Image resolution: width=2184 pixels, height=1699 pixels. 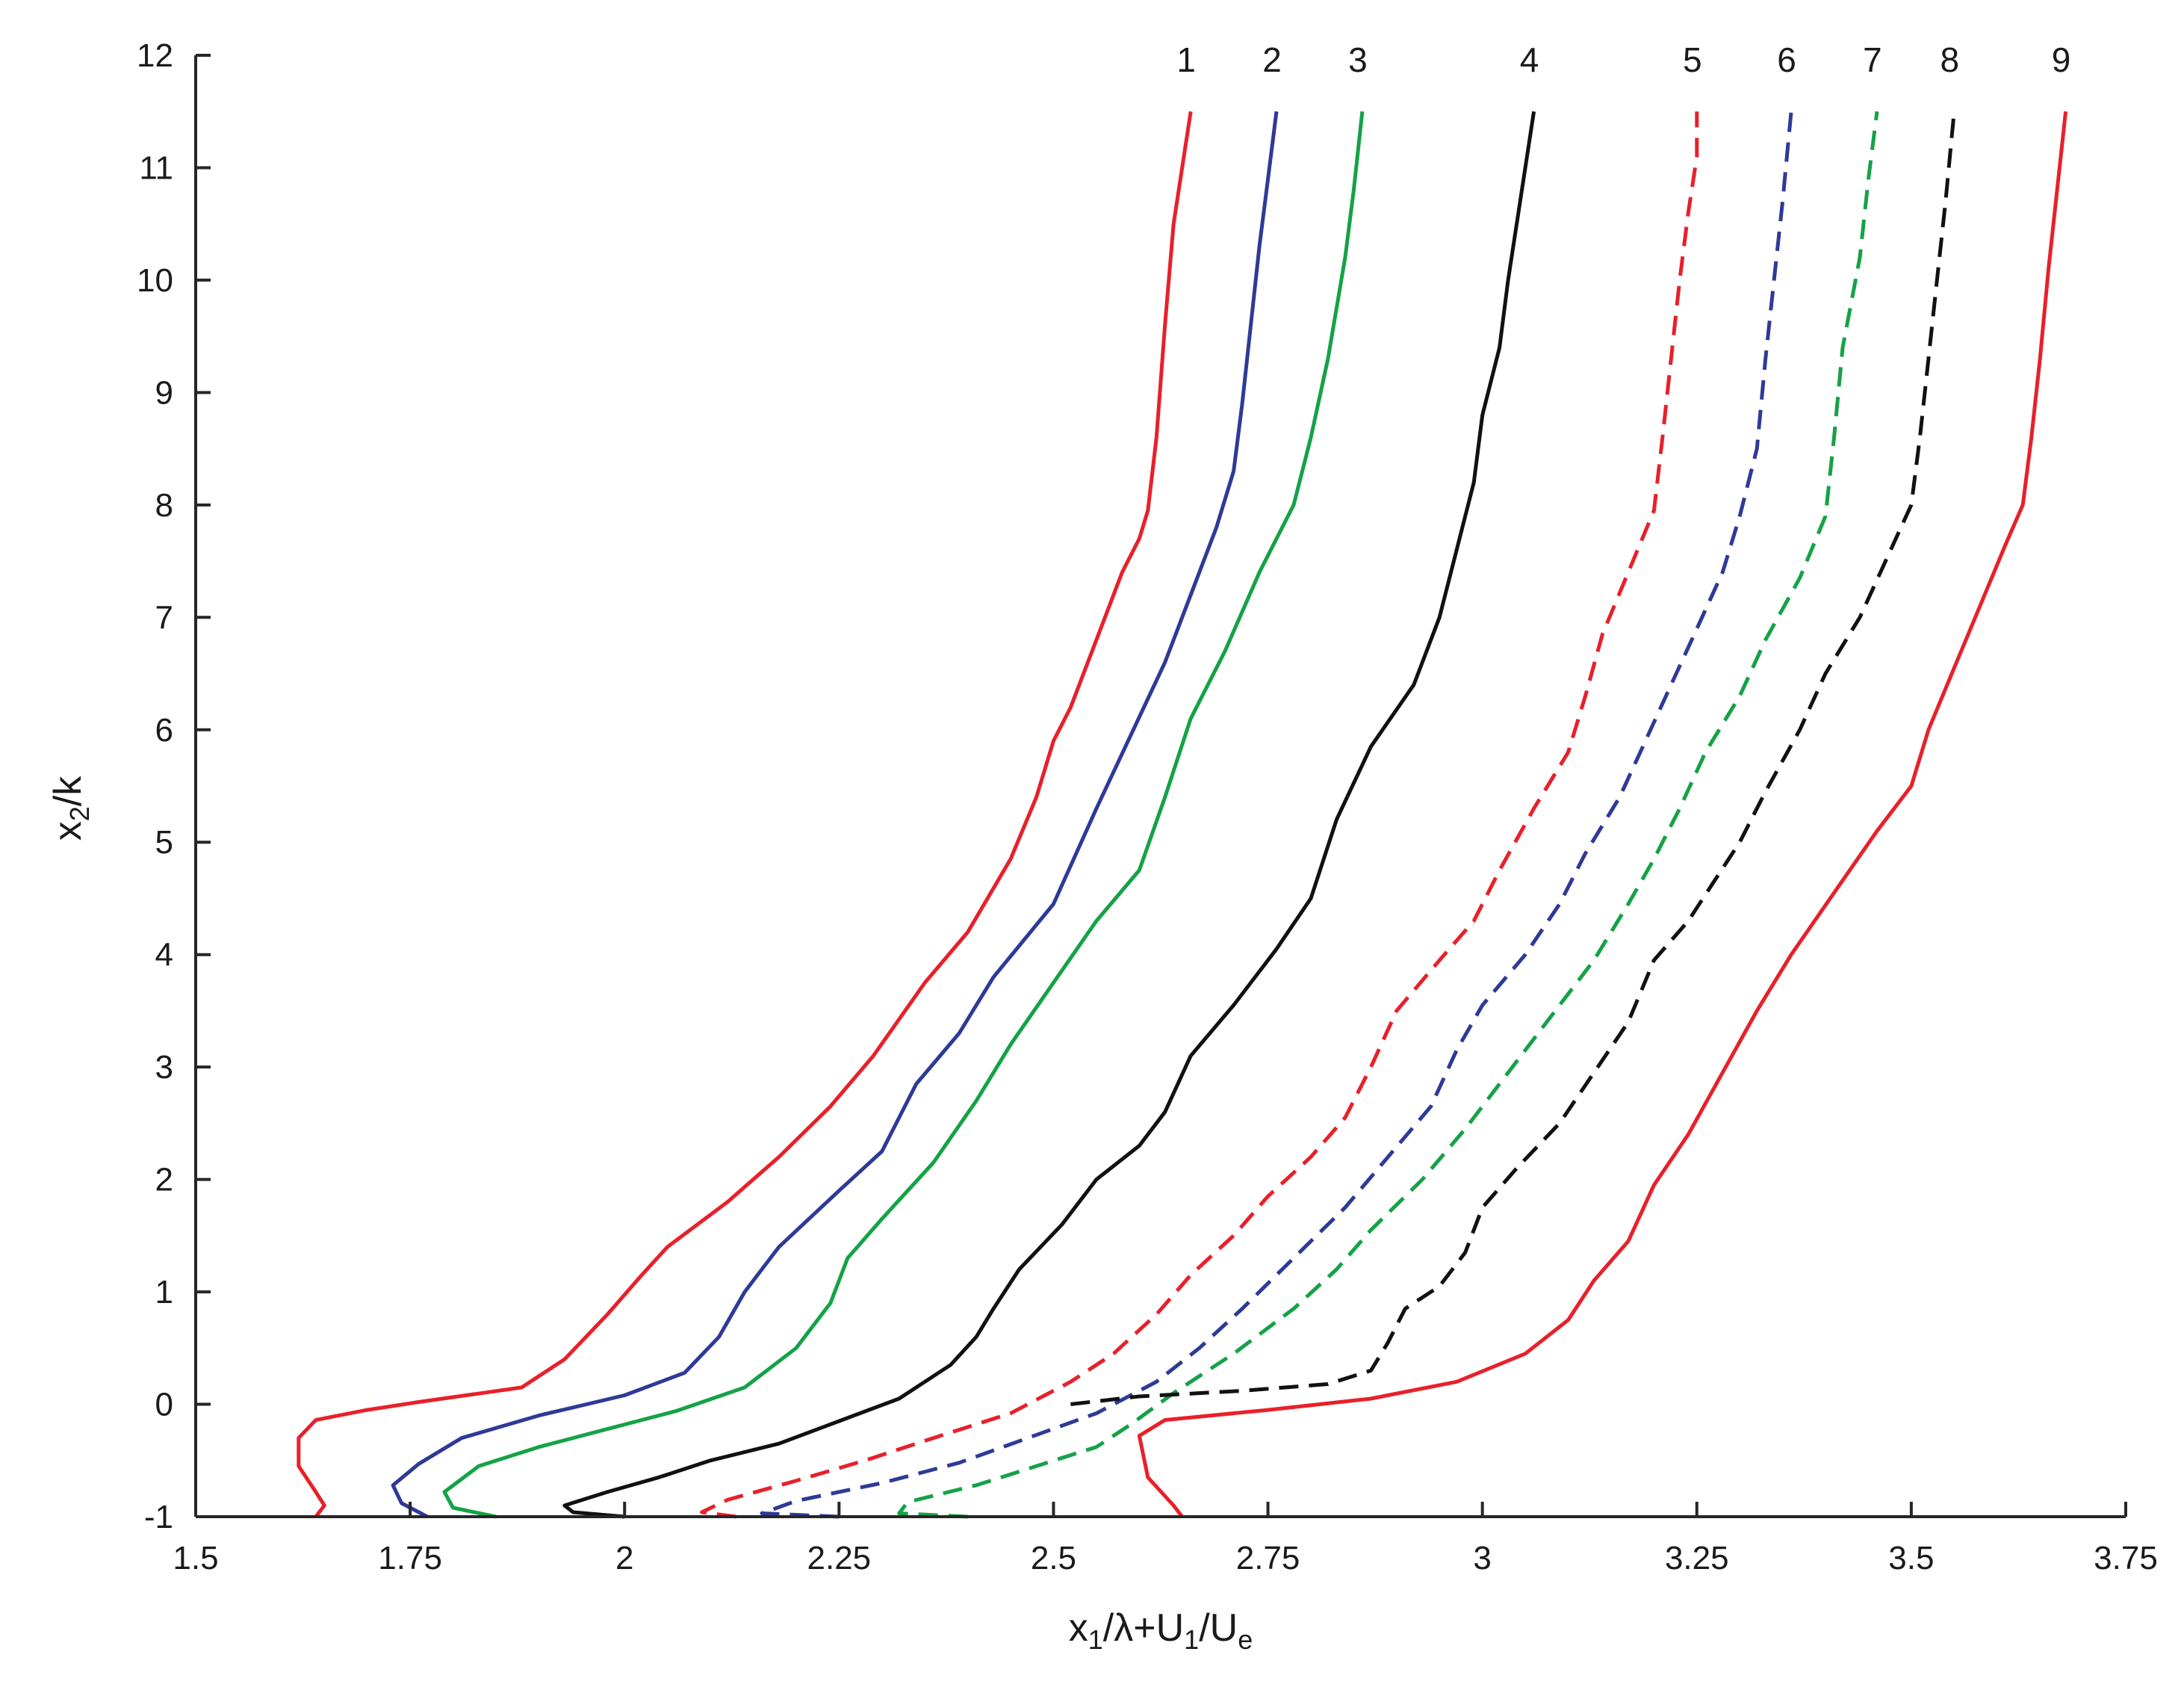 I want to click on x-tick-label: 2, so click(x=624, y=1558).